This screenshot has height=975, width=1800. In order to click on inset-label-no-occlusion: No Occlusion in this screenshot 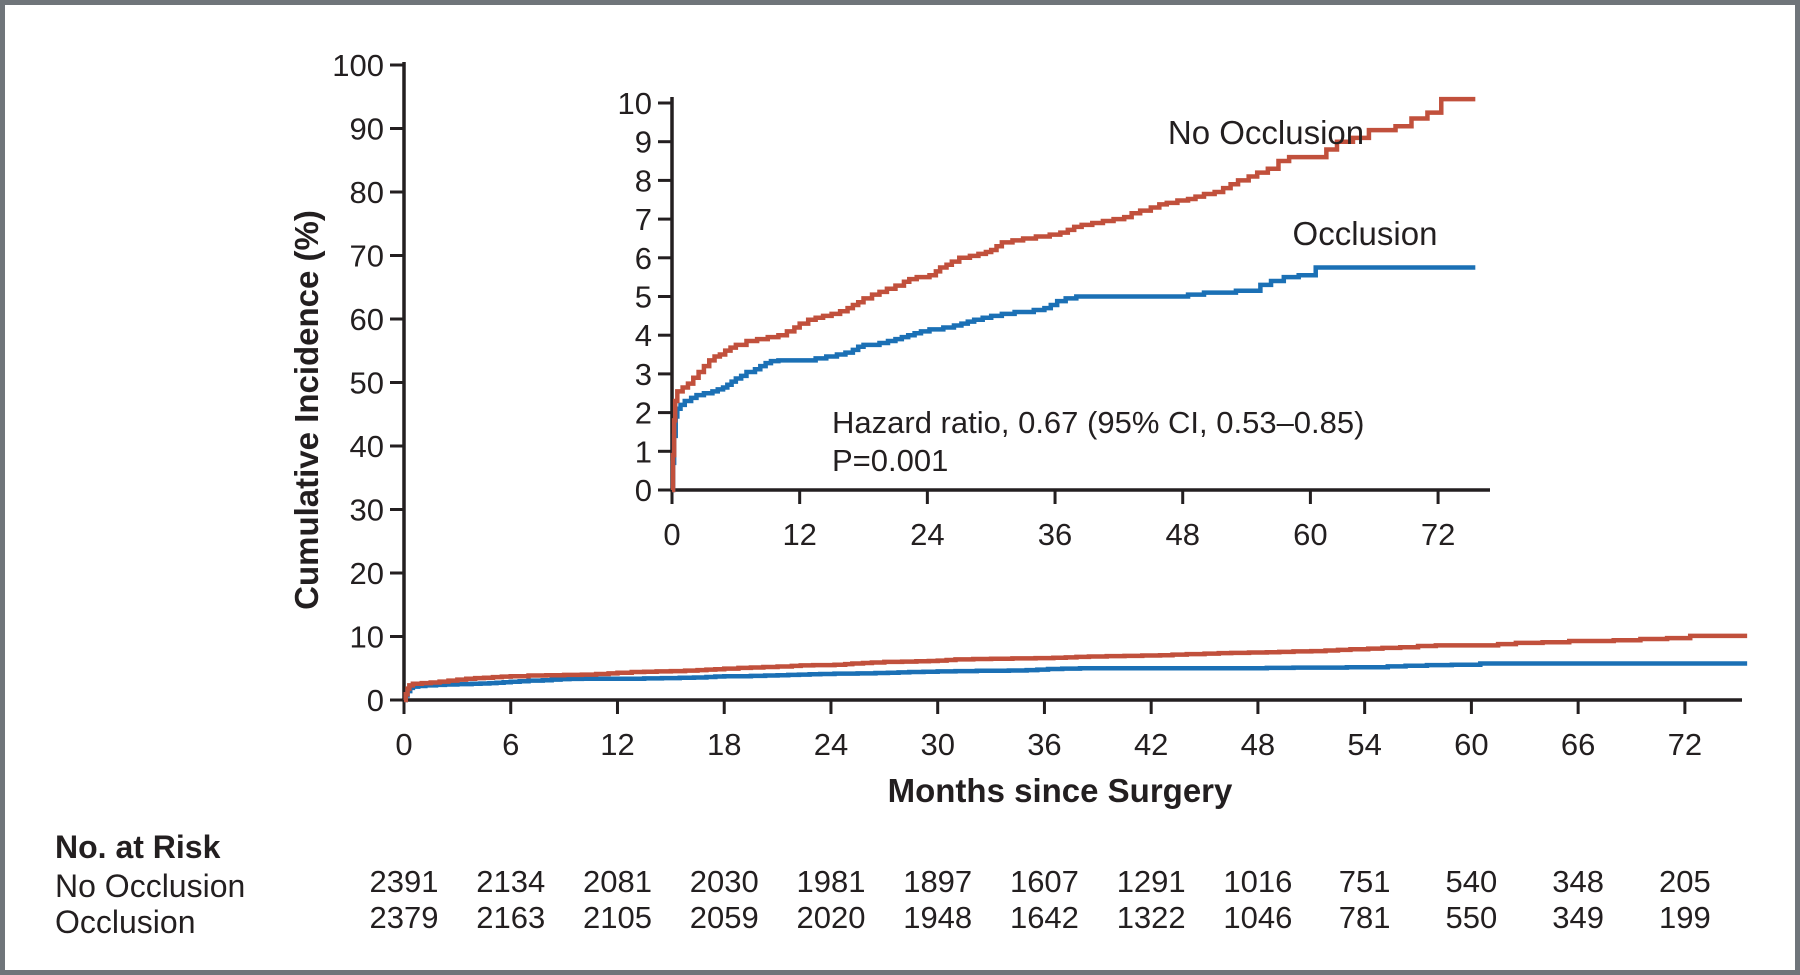, I will do `click(1266, 132)`.